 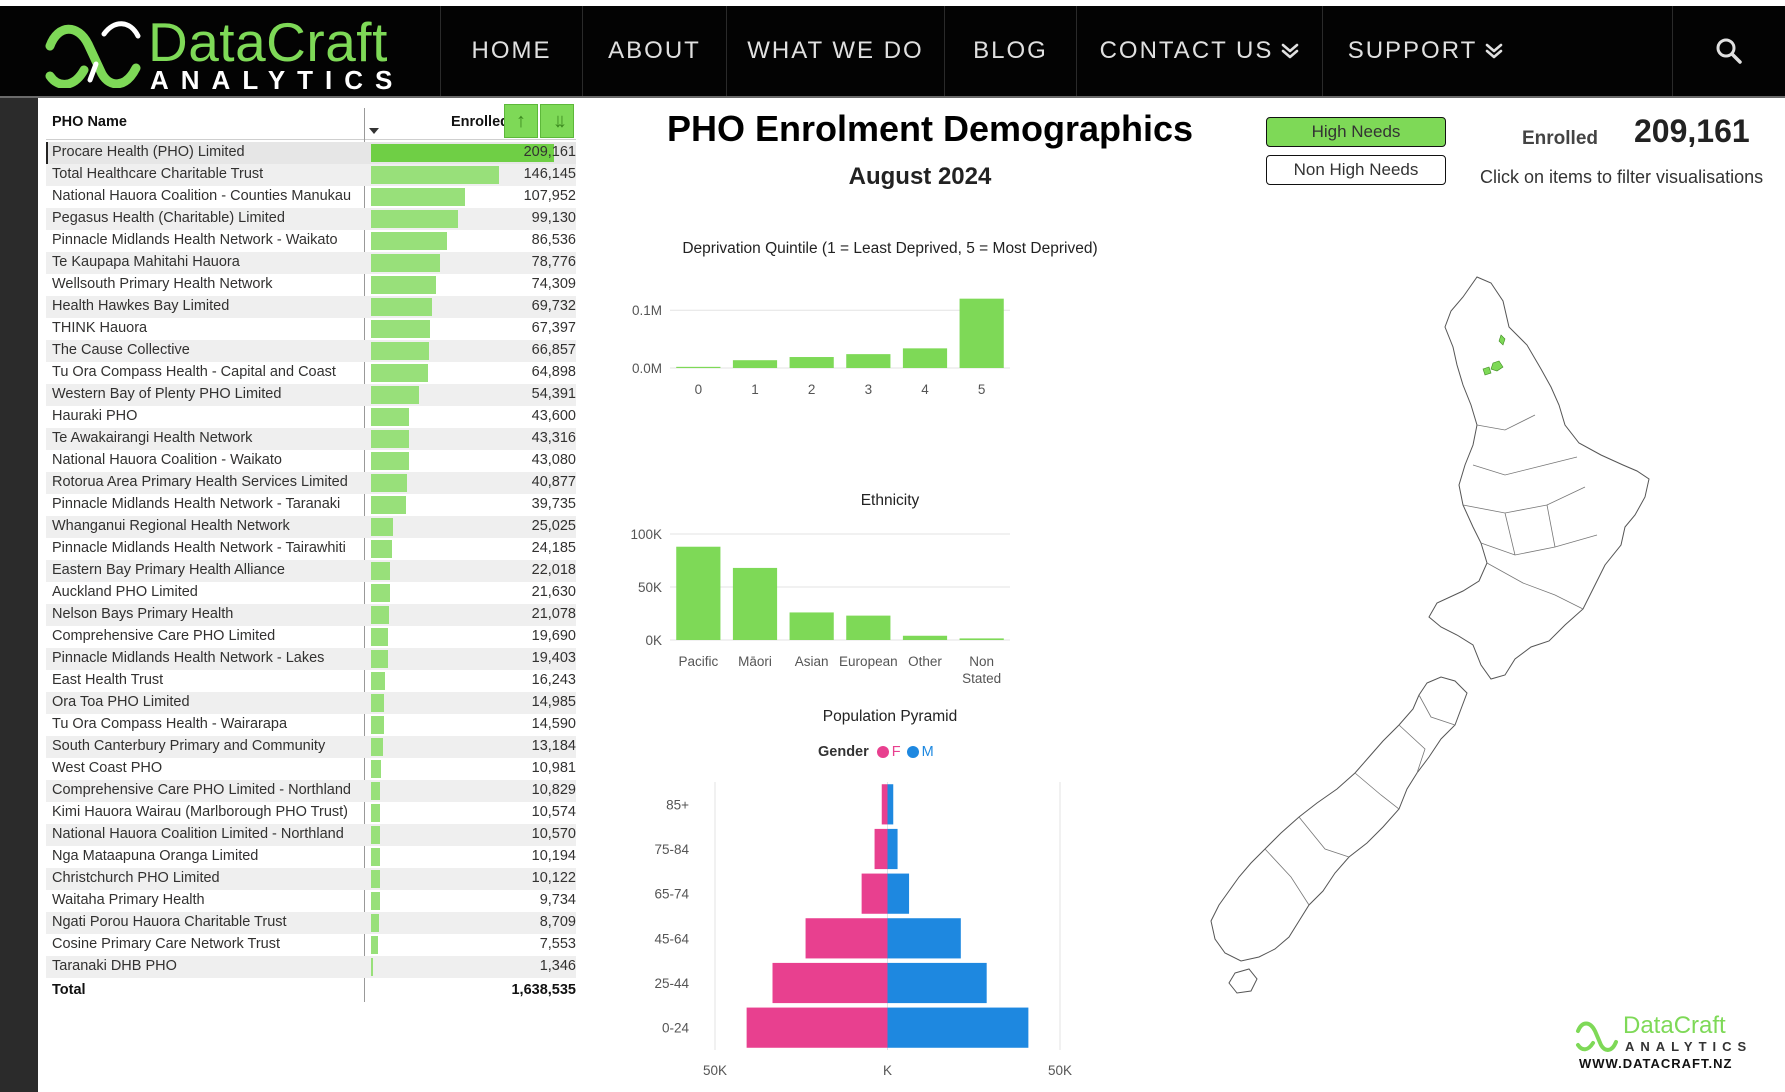 What do you see at coordinates (1728, 51) in the screenshot?
I see `search-button` at bounding box center [1728, 51].